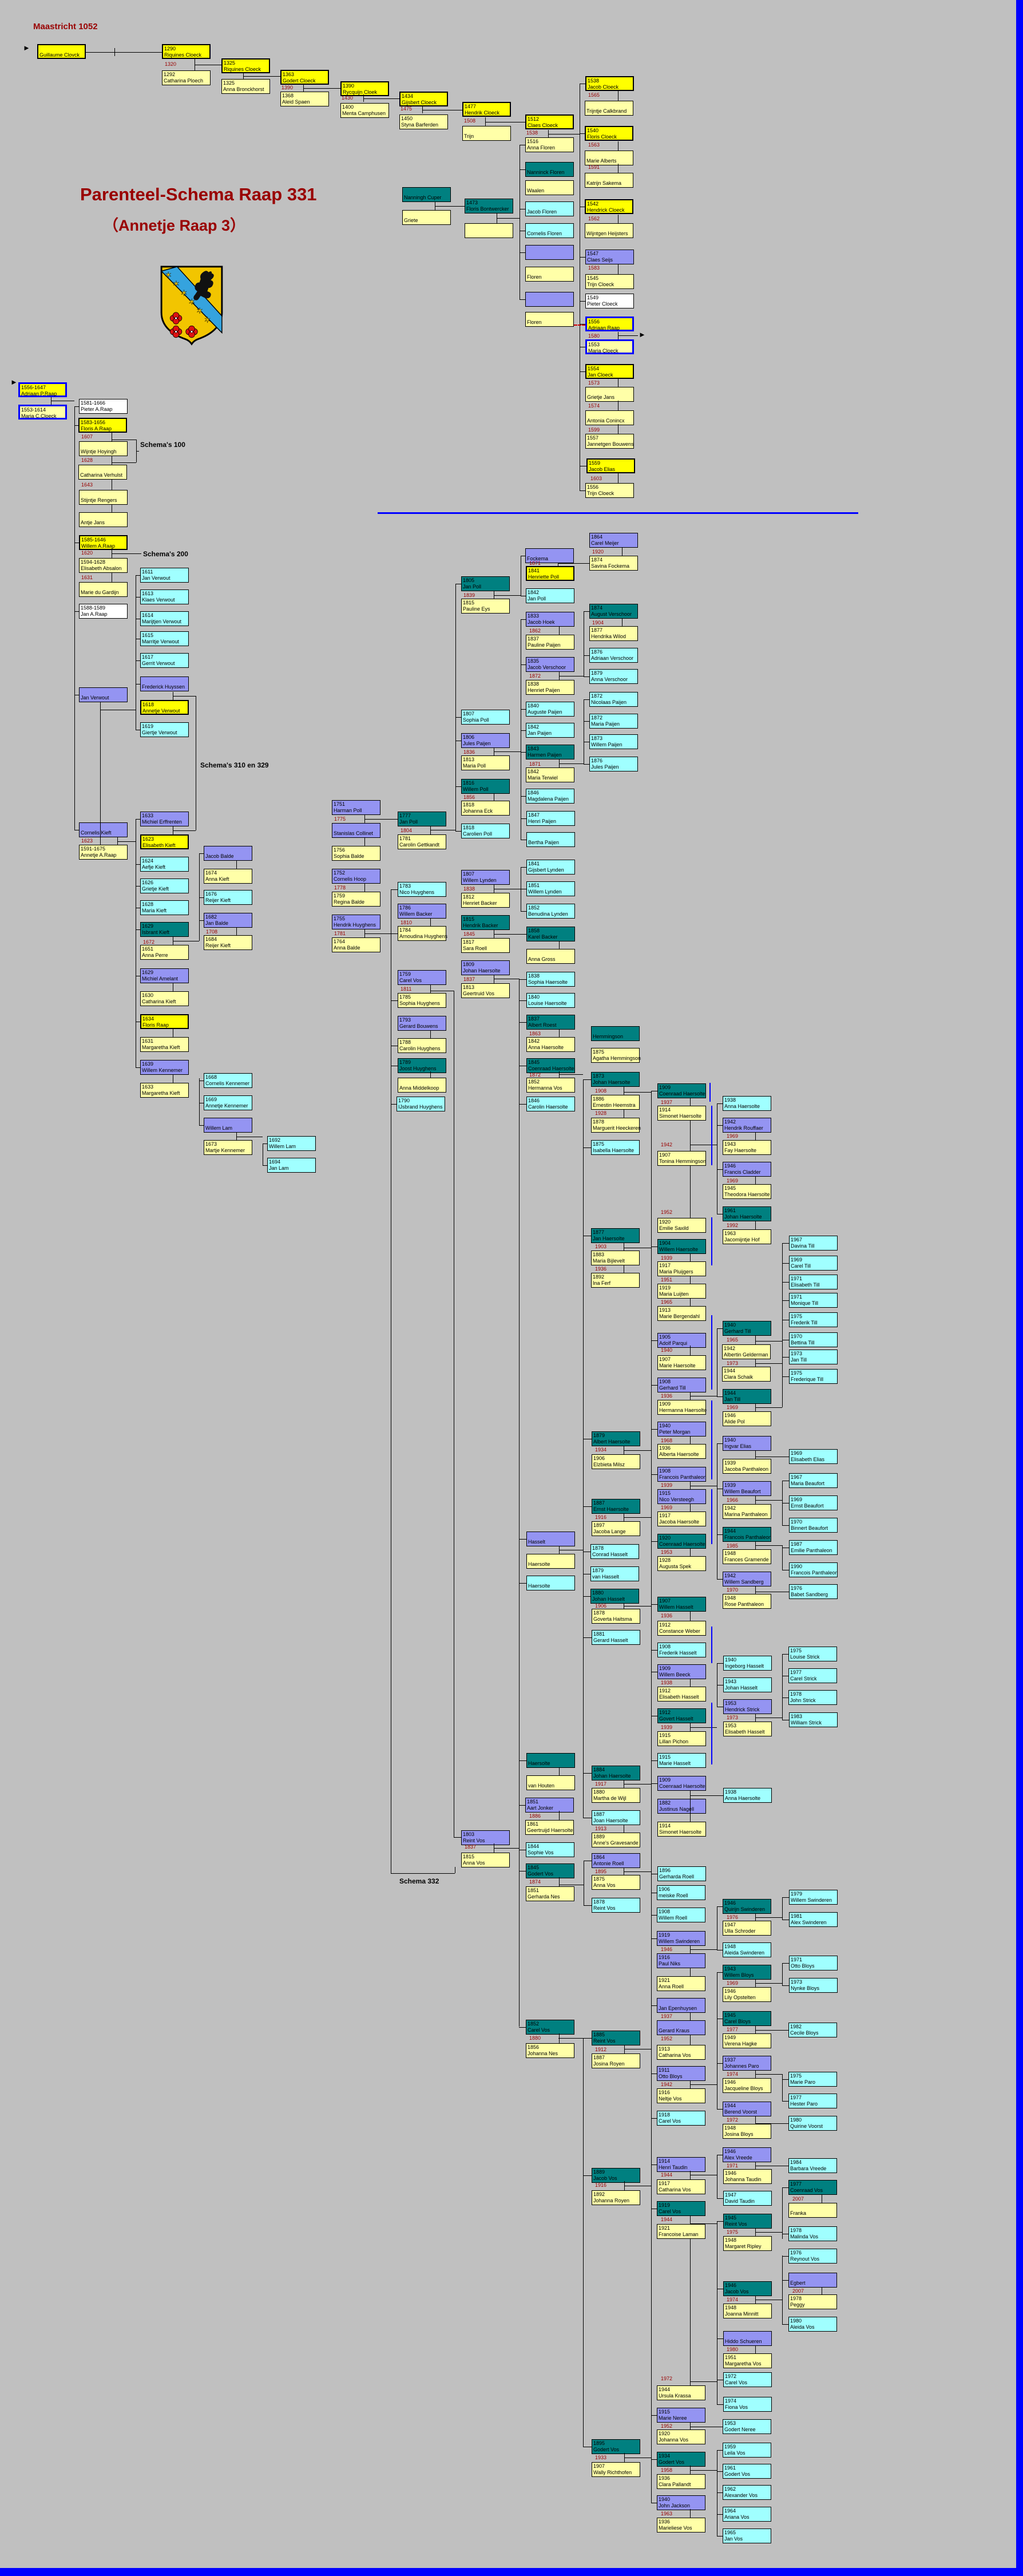  Describe the element at coordinates (681, 2164) in the screenshot. I see `person-box: 1914 Henri Taudin` at that location.